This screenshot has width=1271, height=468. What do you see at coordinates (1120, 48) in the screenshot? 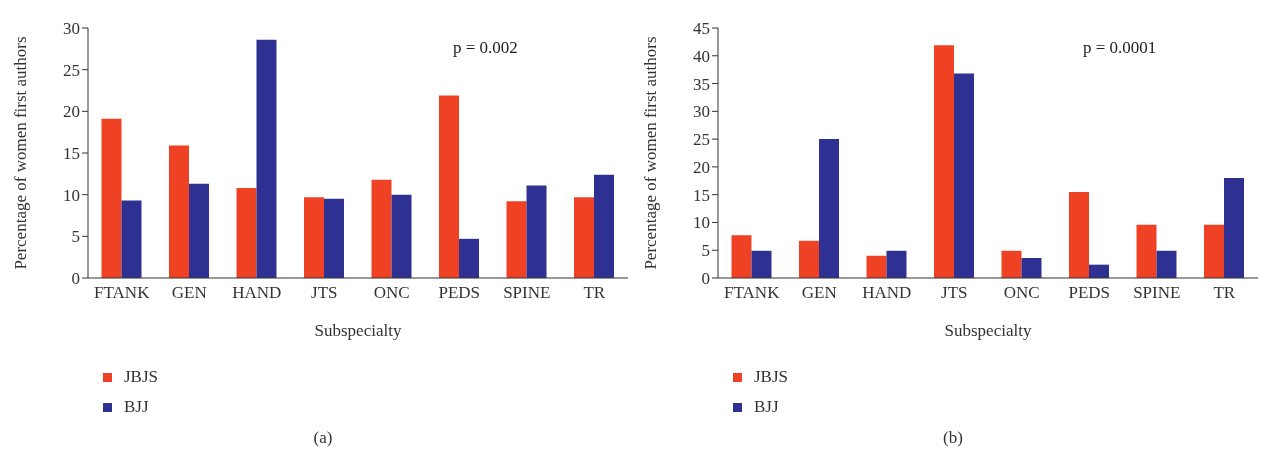
I see `annotation: p = 0.0001` at bounding box center [1120, 48].